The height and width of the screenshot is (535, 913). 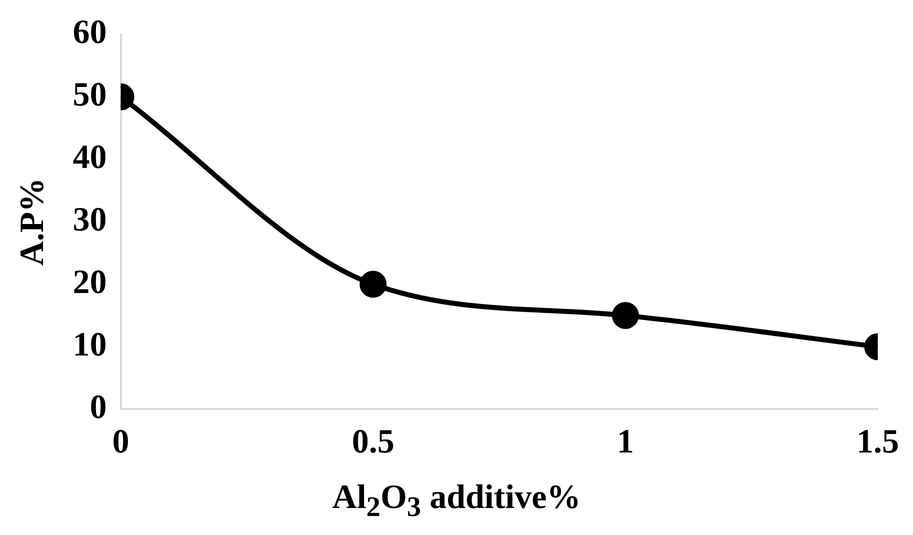 I want to click on y-tick-label: 20, so click(x=89, y=283).